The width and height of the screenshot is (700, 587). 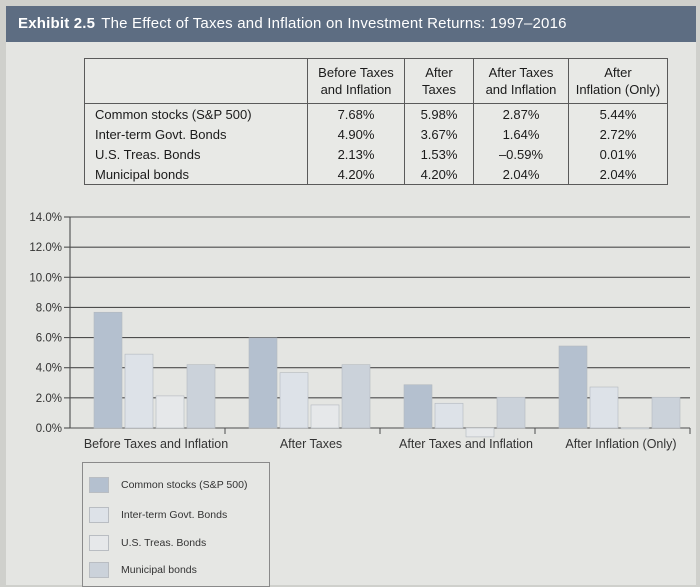 I want to click on table-cell: 3.67%, so click(x=439, y=134).